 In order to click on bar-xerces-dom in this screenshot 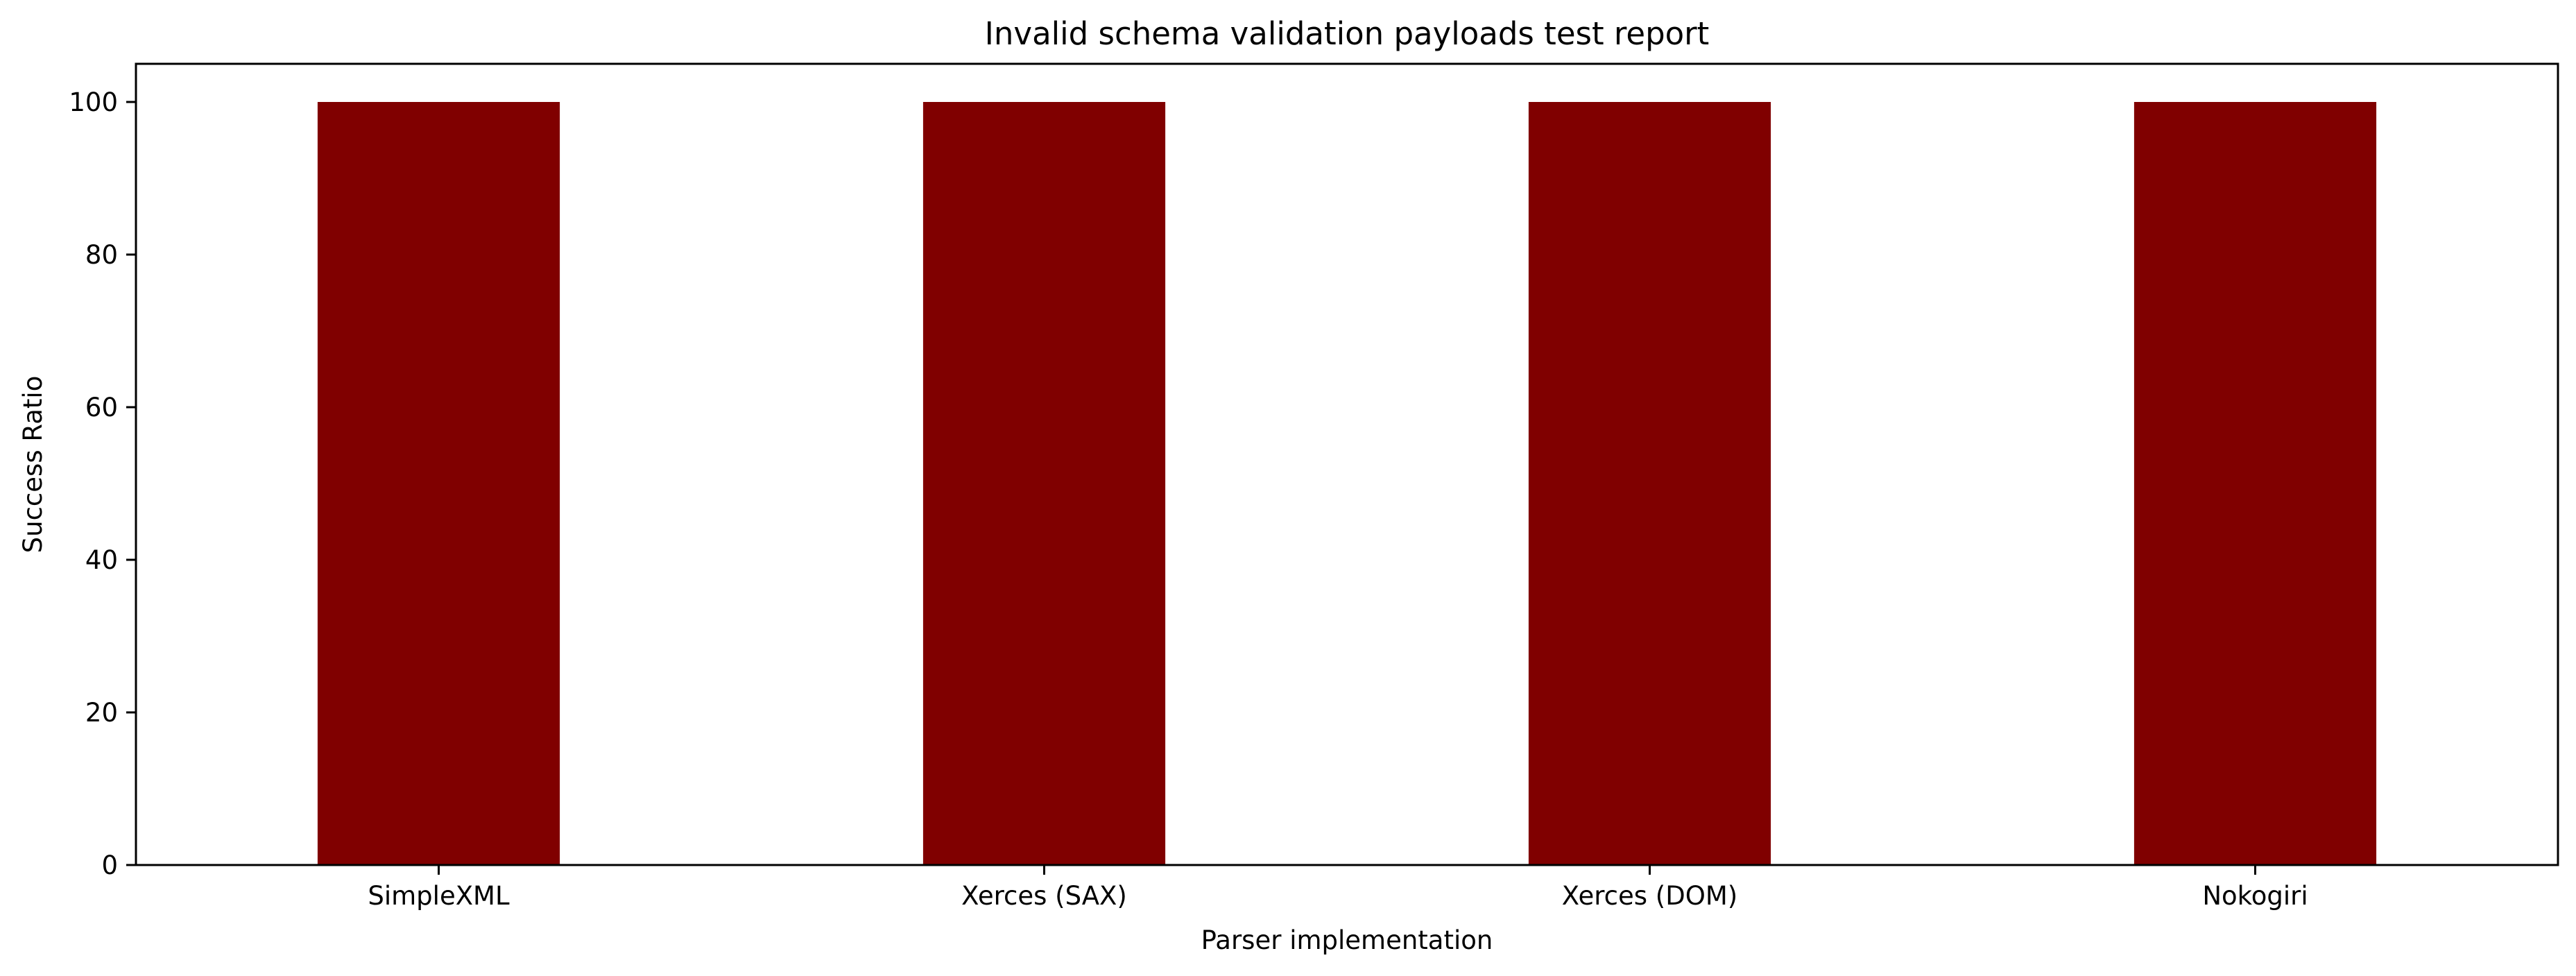, I will do `click(1649, 483)`.